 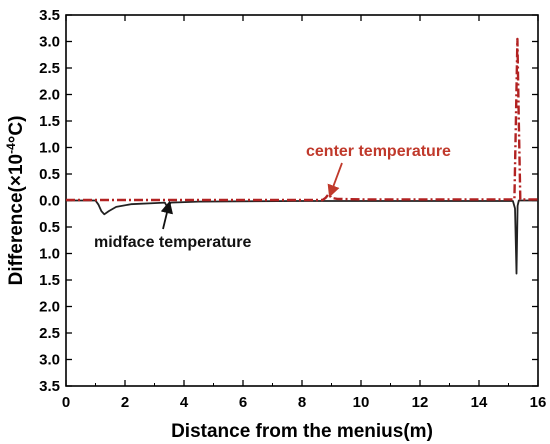 What do you see at coordinates (378, 151) in the screenshot?
I see `annotation-label-center: center temperature` at bounding box center [378, 151].